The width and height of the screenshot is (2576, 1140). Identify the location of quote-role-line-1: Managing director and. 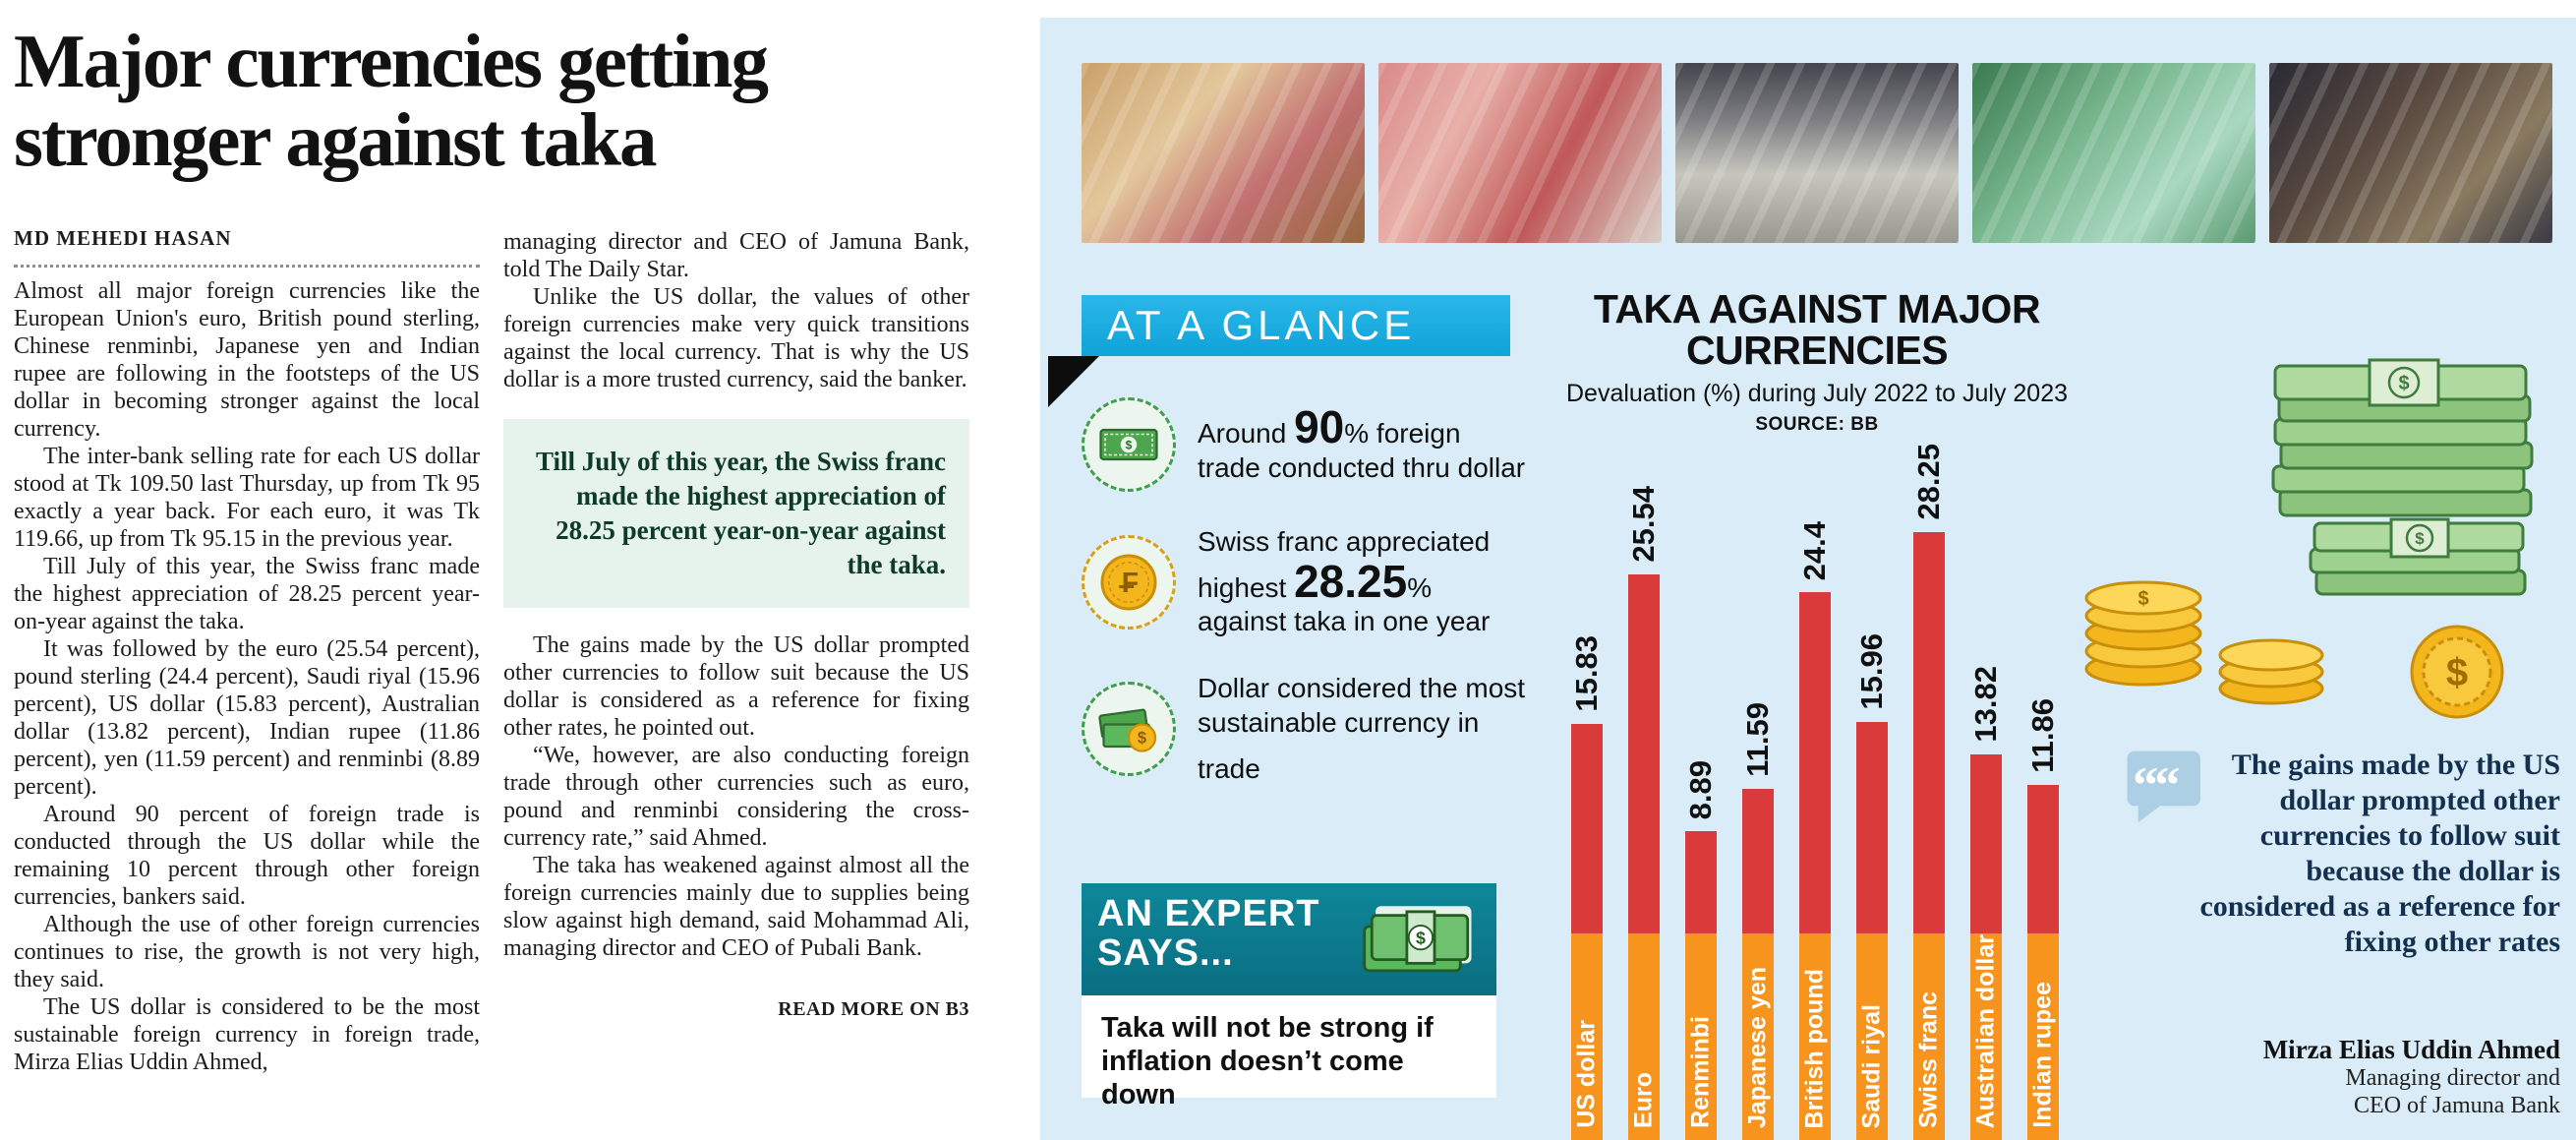
(2452, 1078).